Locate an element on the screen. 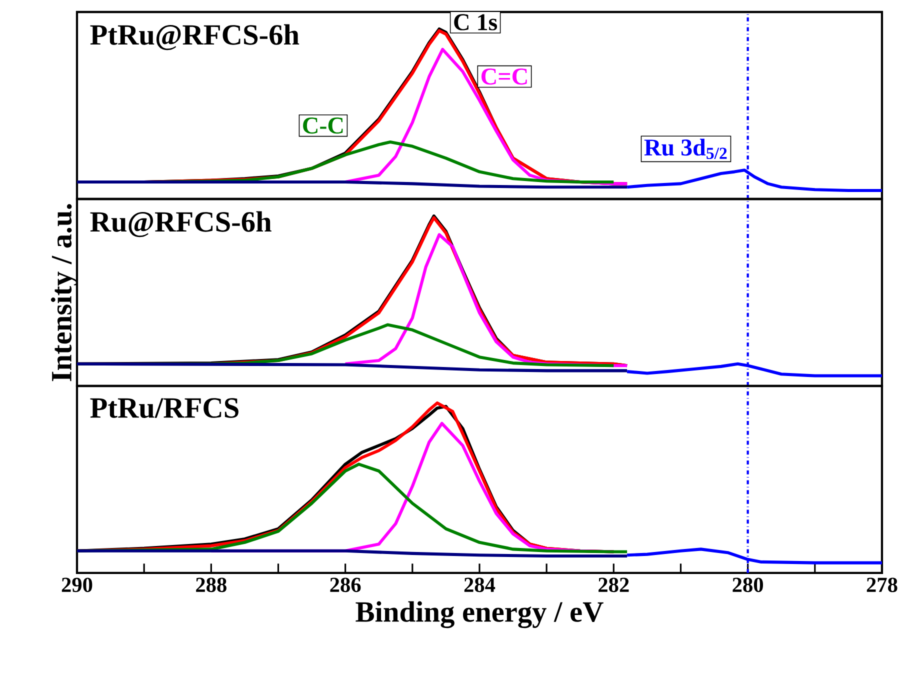  x-tick-label: 278 is located at coordinates (882, 585).